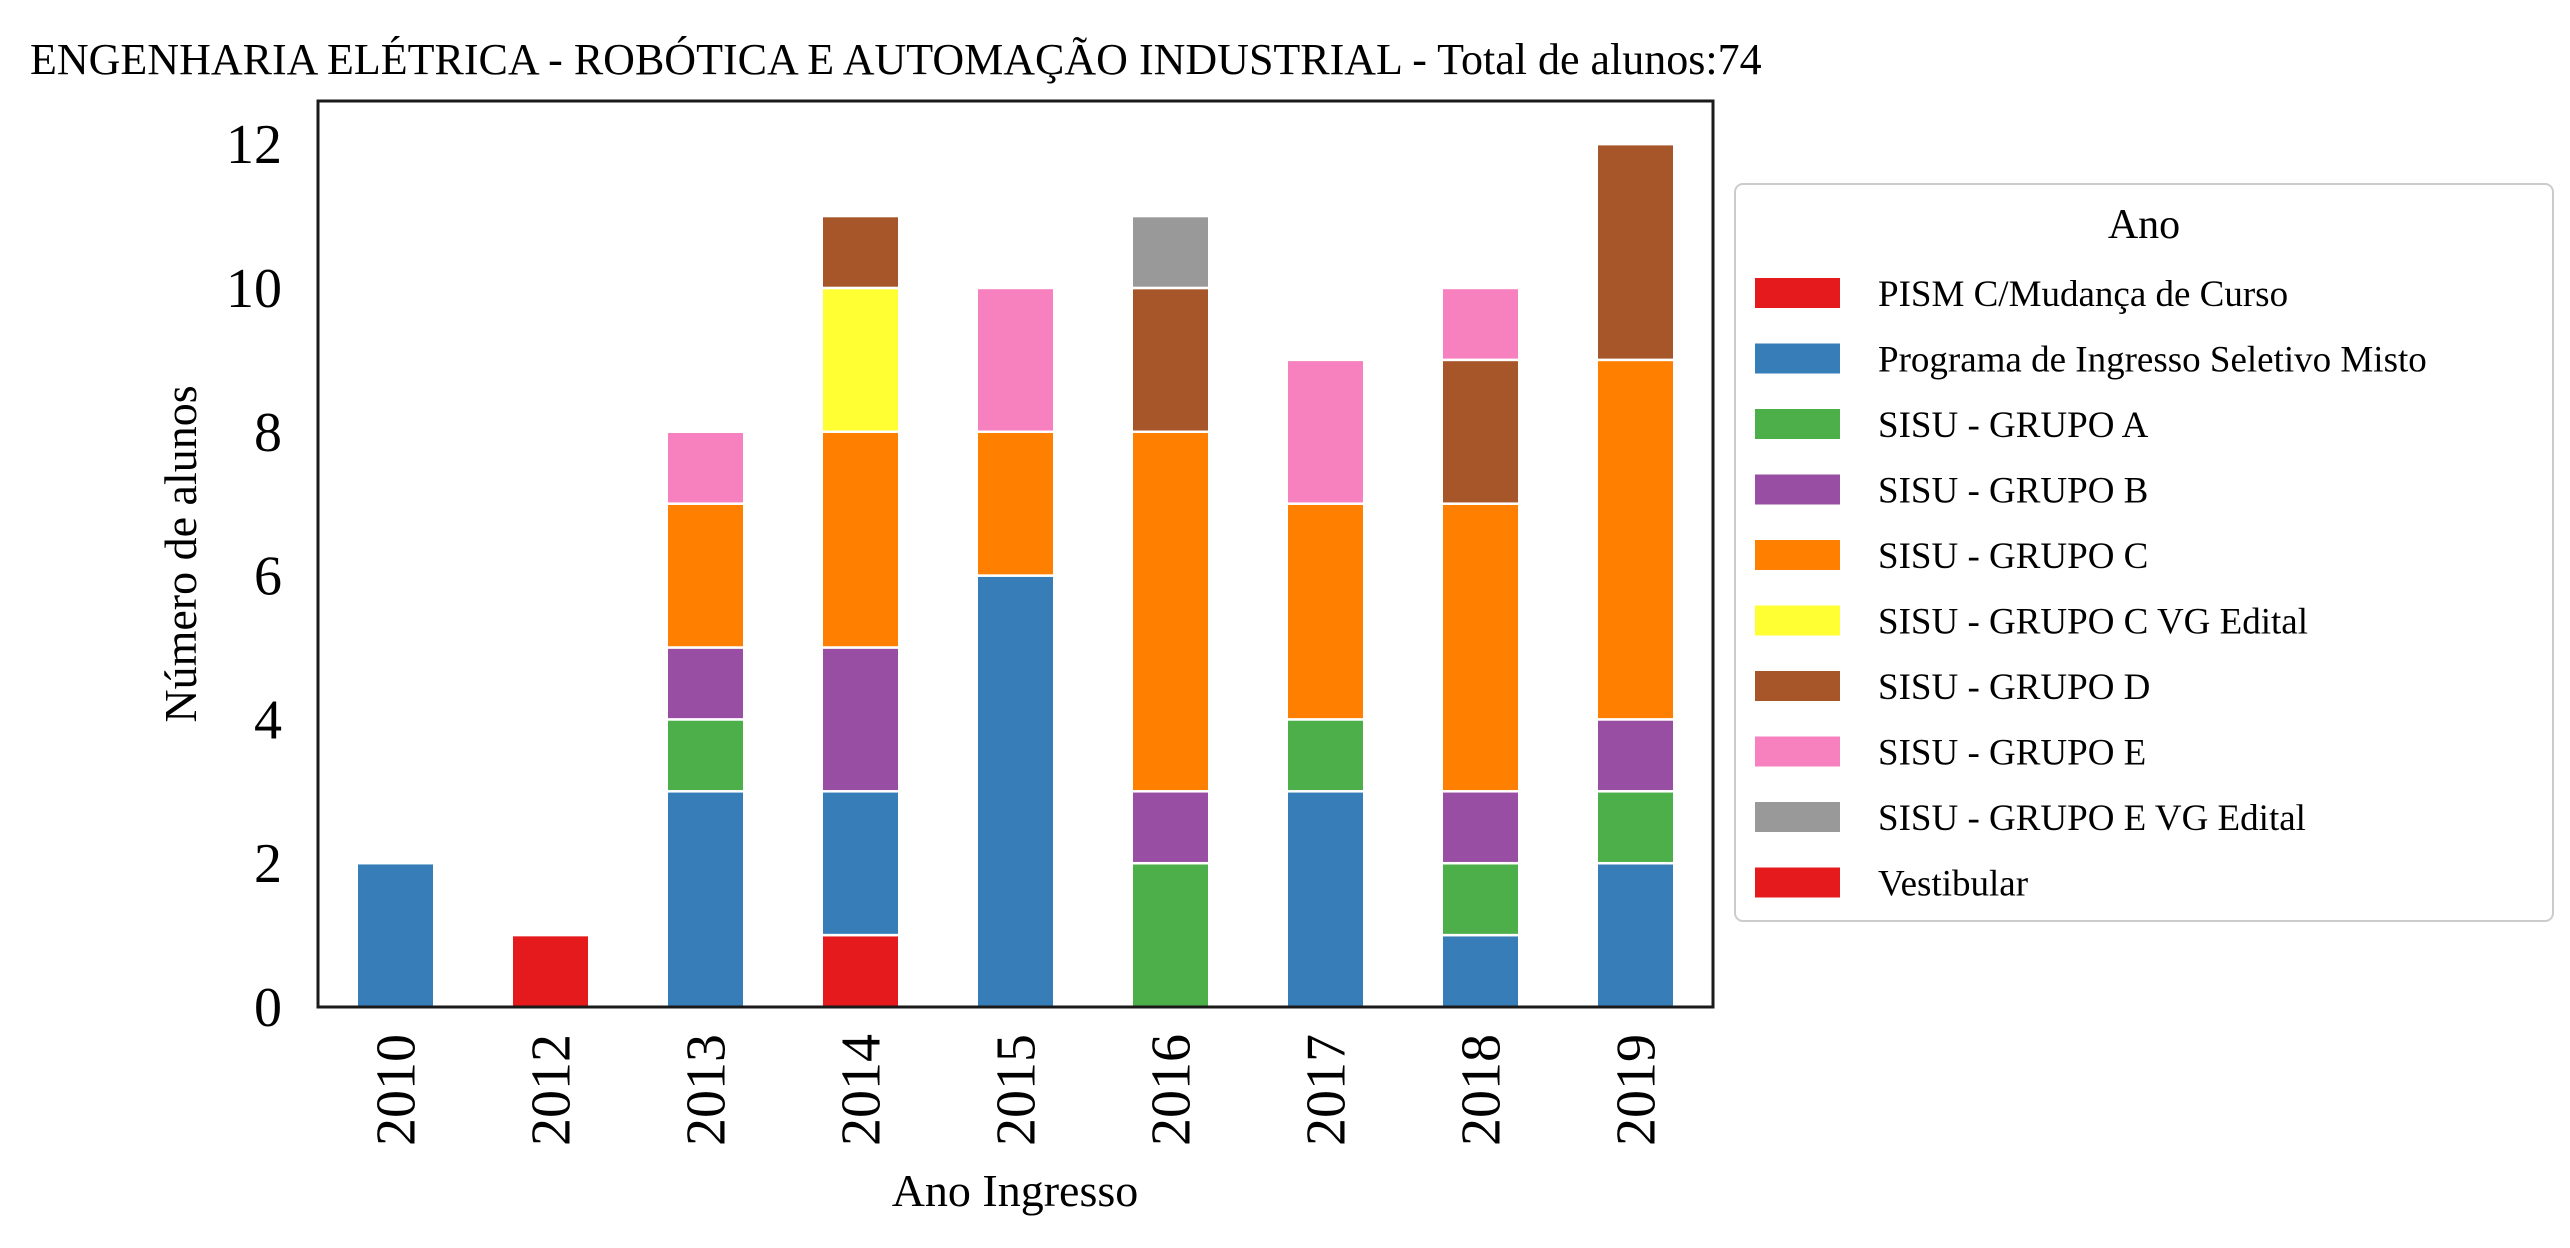 Image resolution: width=2570 pixels, height=1248 pixels. I want to click on x-tick-label: 2016, so click(1172, 1090).